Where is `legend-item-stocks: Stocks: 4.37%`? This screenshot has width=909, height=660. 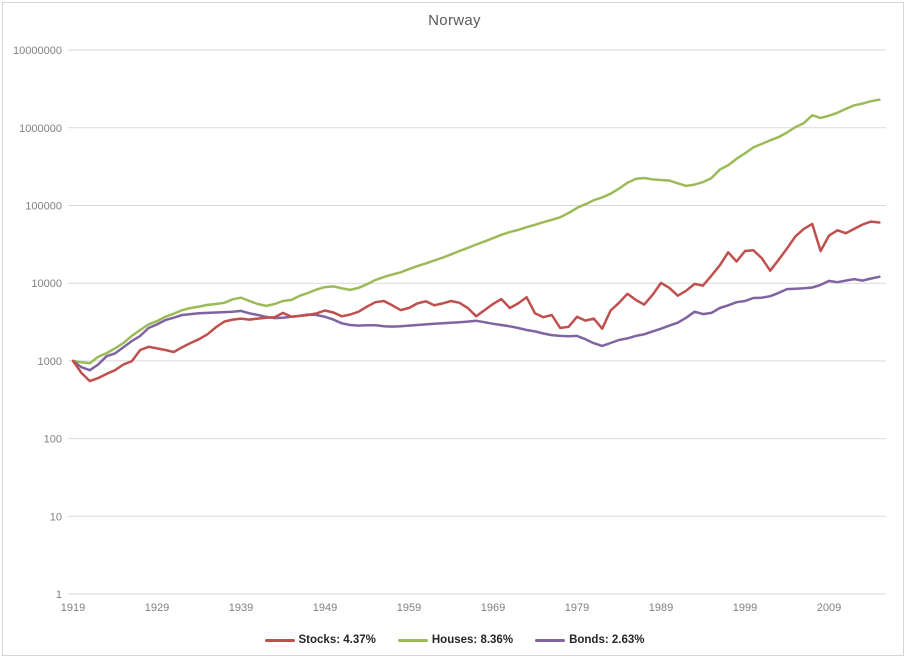 legend-item-stocks: Stocks: 4.37% is located at coordinates (320, 640).